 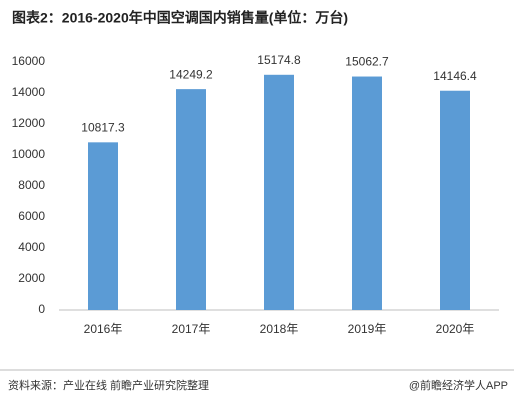 I want to click on x-tick-label: 2018年, so click(x=279, y=329).